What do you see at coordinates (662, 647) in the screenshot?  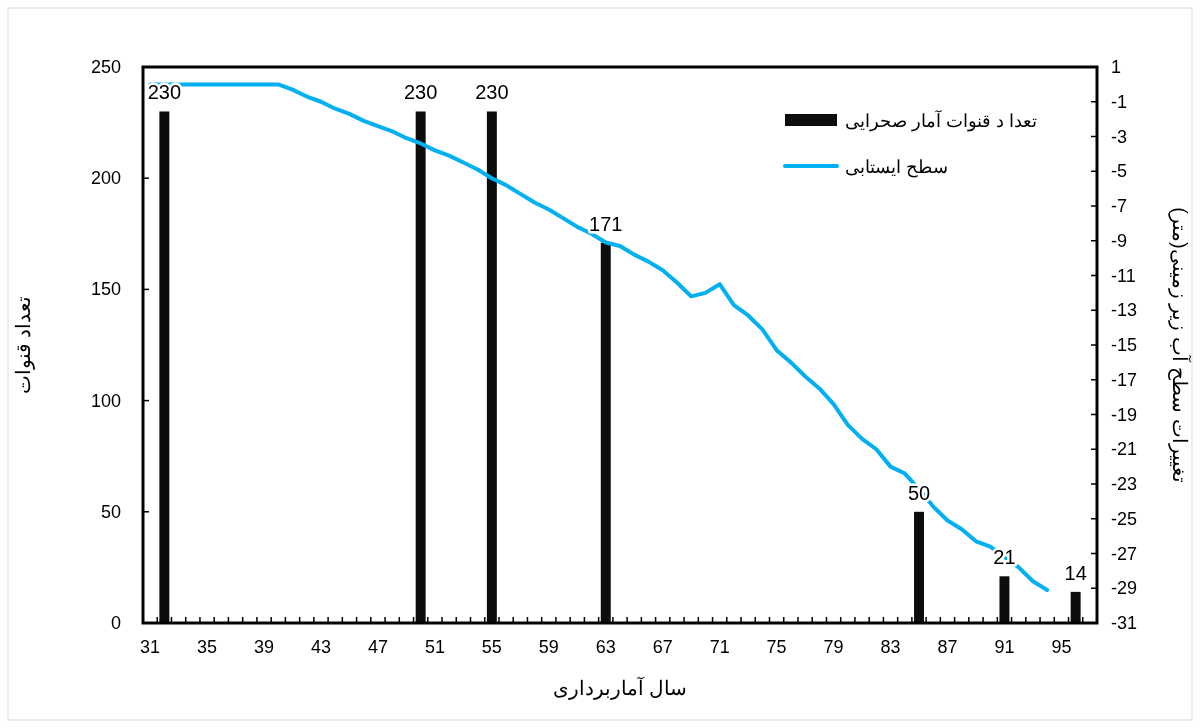 I see `x-tick-label: 67` at bounding box center [662, 647].